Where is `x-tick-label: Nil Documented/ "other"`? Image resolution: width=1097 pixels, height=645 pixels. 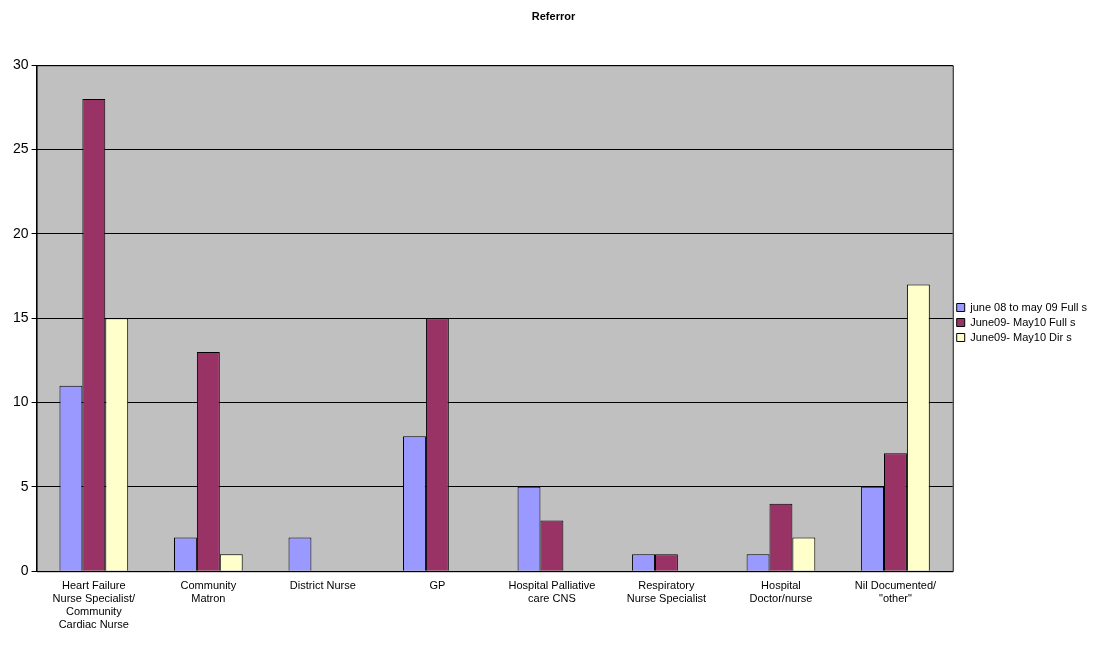
x-tick-label: Nil Documented/ "other" is located at coordinates (896, 591).